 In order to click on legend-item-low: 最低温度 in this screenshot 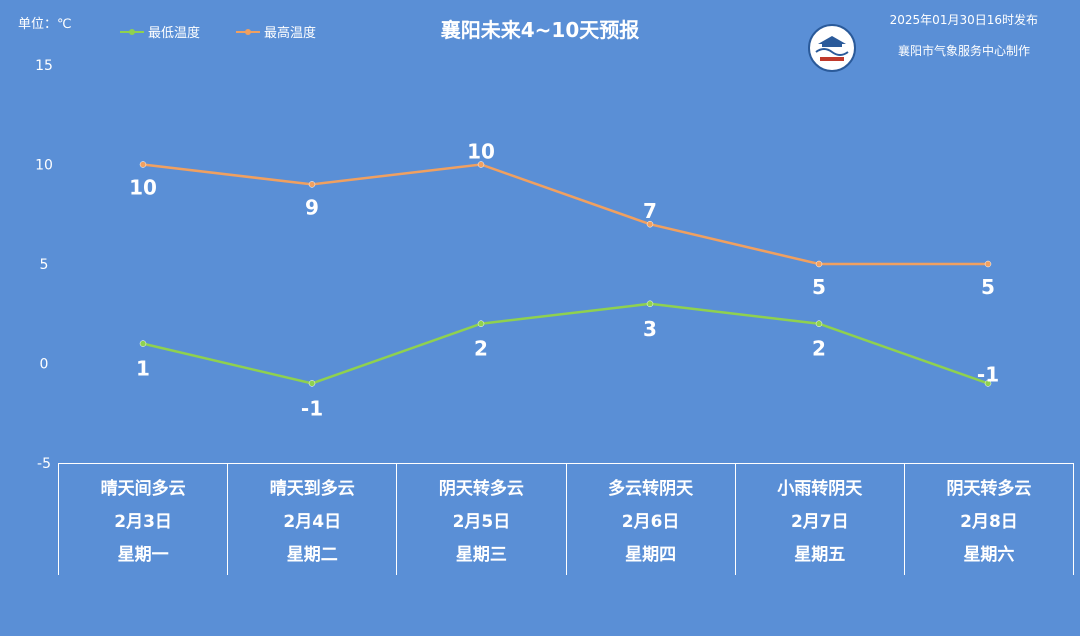, I will do `click(160, 31)`.